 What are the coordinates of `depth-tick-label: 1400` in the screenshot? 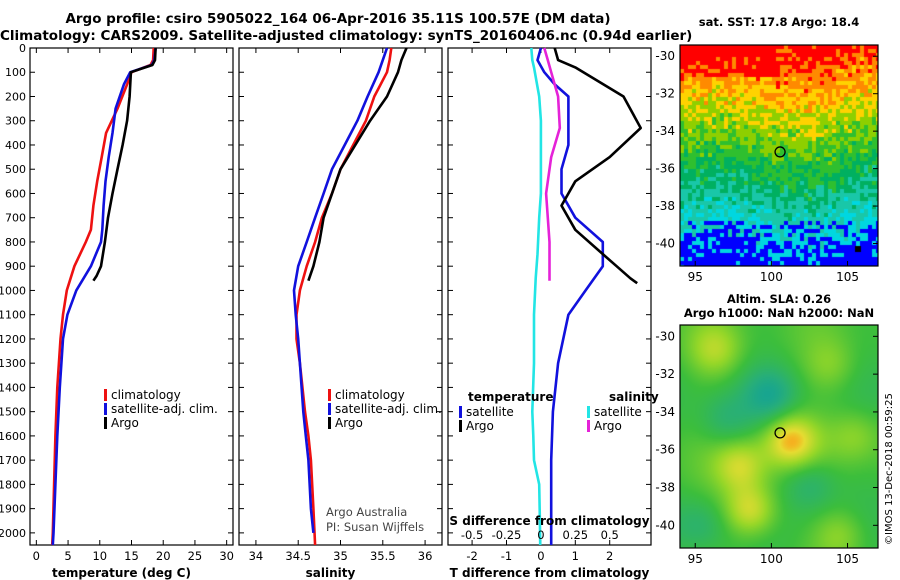 It's located at (13, 387).